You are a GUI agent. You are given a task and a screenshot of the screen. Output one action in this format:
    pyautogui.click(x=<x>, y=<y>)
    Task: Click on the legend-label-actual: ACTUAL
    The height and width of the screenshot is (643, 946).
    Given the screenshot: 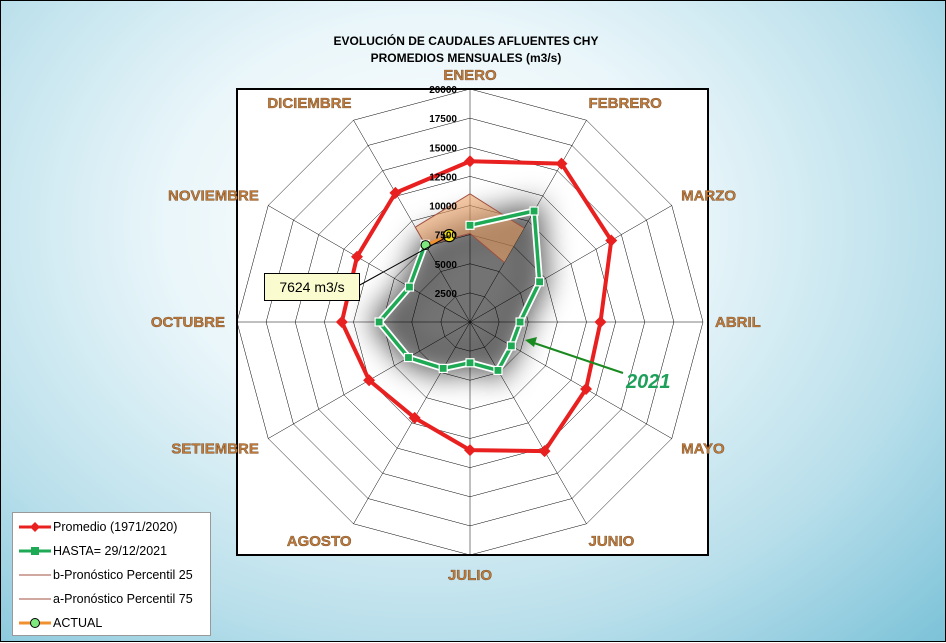 What is the action you would take?
    pyautogui.click(x=78, y=623)
    